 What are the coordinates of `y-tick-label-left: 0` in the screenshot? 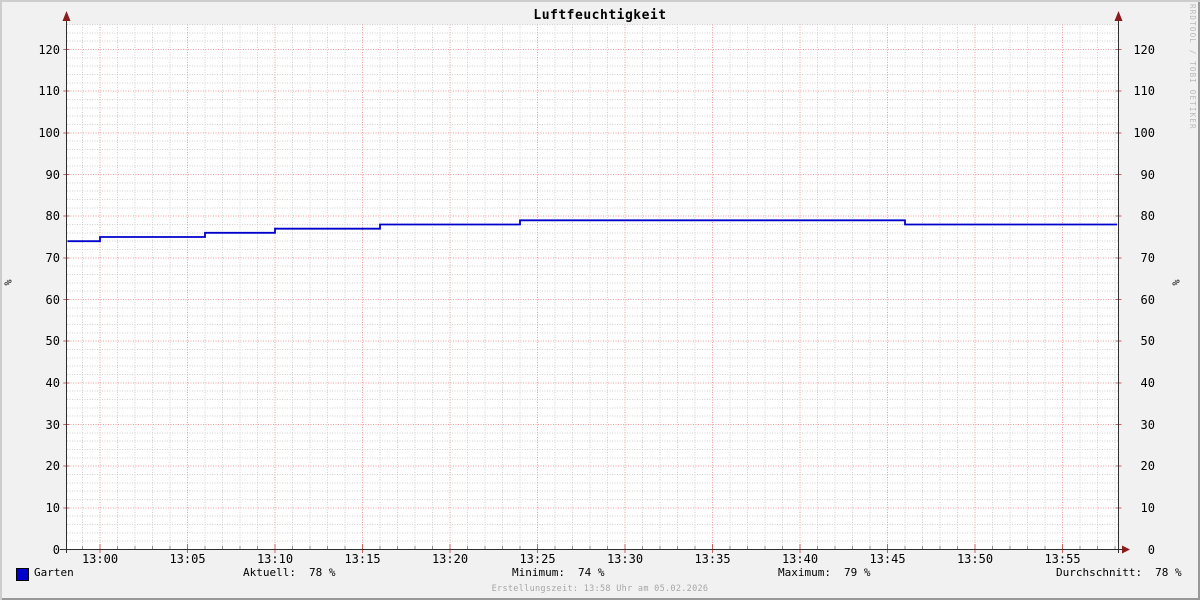 It's located at (56, 549).